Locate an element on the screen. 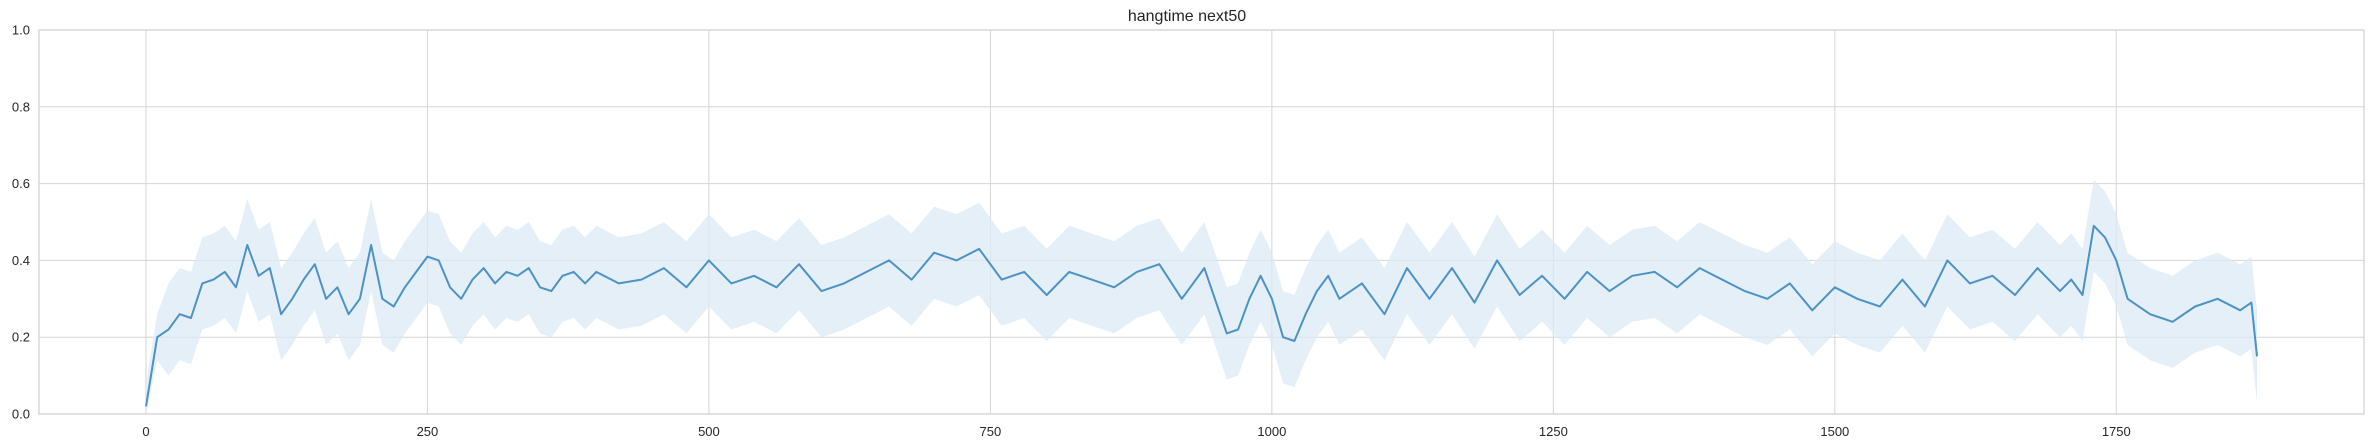 Image resolution: width=2374 pixels, height=447 pixels. x-tick-label: 1250 is located at coordinates (1553, 431).